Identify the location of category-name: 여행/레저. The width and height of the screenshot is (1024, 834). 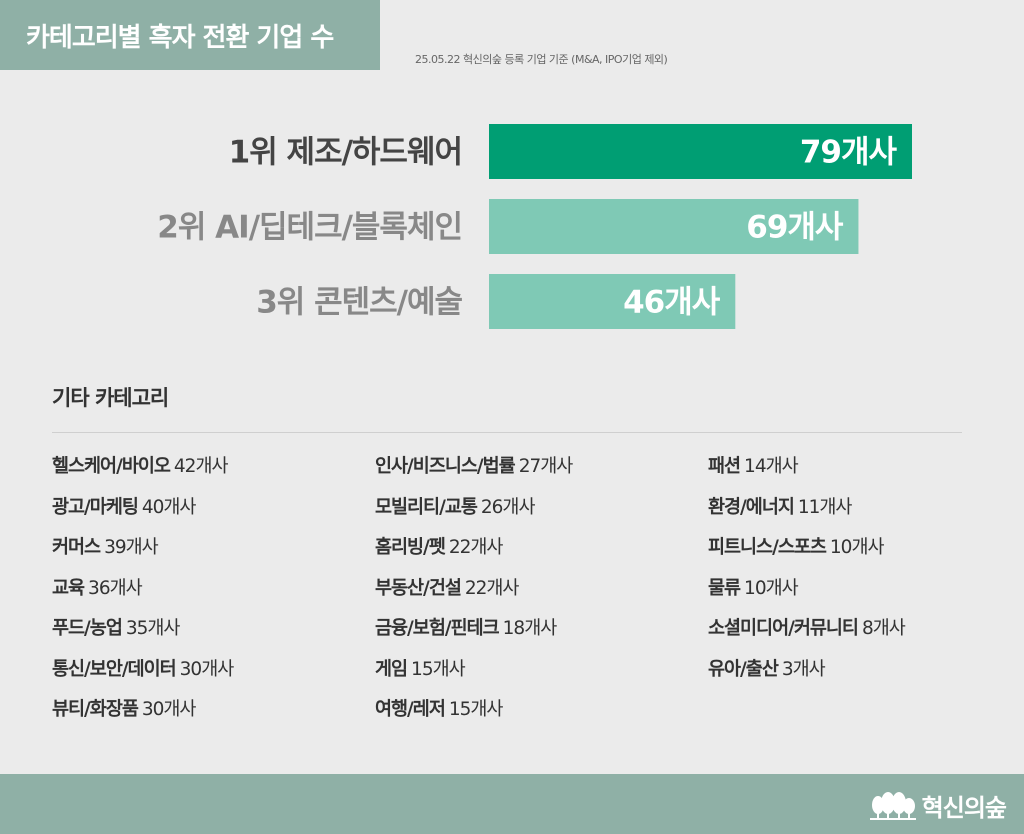
(410, 709).